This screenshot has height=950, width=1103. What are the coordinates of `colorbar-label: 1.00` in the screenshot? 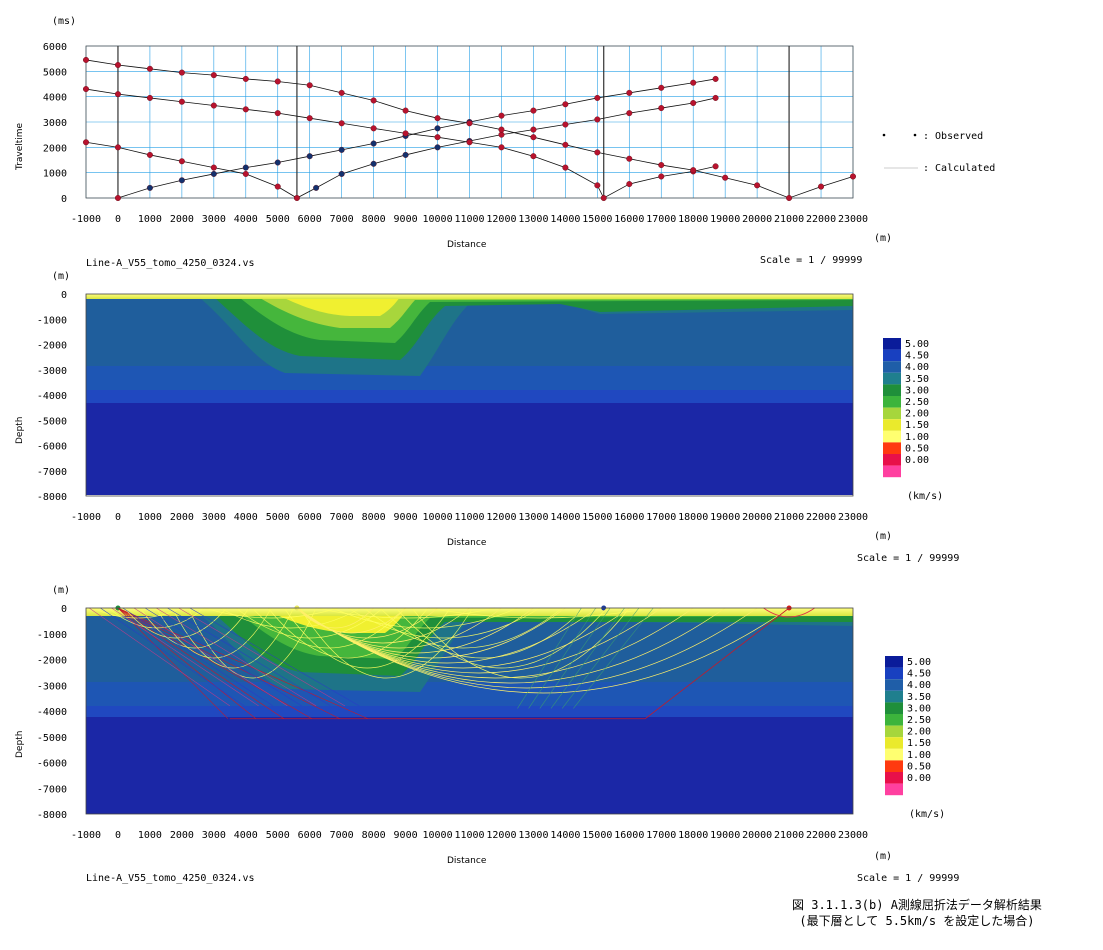 It's located at (919, 755).